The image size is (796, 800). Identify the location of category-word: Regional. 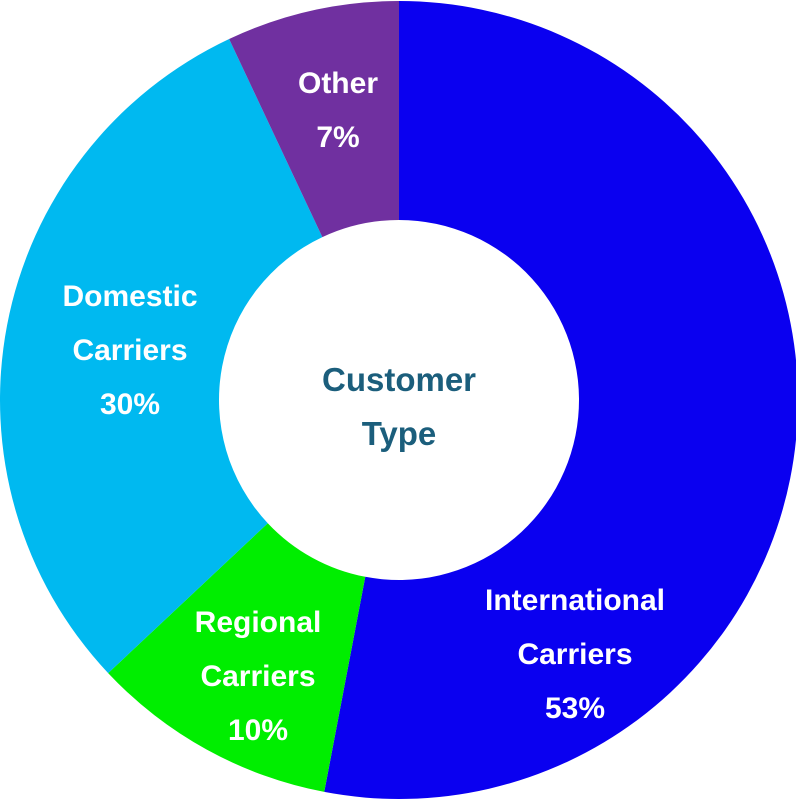
(258, 622).